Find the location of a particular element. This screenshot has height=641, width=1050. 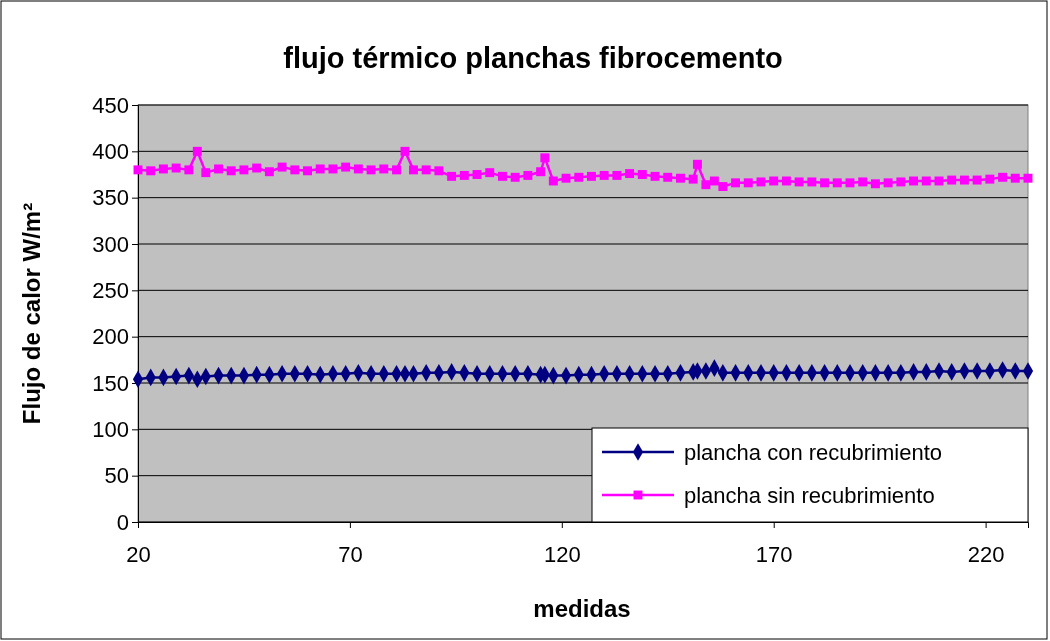

y-tick-label: 50 is located at coordinates (116, 476).